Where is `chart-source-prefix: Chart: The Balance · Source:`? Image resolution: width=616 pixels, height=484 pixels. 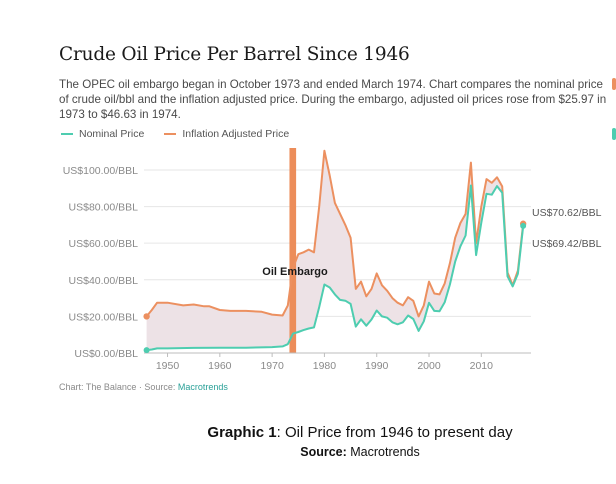 chart-source-prefix: Chart: The Balance · Source: is located at coordinates (118, 387).